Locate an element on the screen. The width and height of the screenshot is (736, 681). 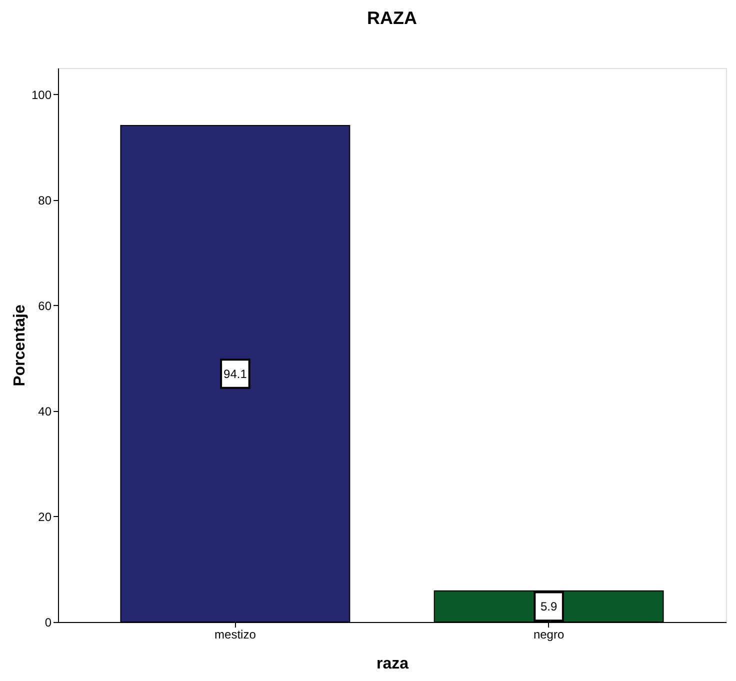
x-tick-label: mestizo is located at coordinates (235, 635).